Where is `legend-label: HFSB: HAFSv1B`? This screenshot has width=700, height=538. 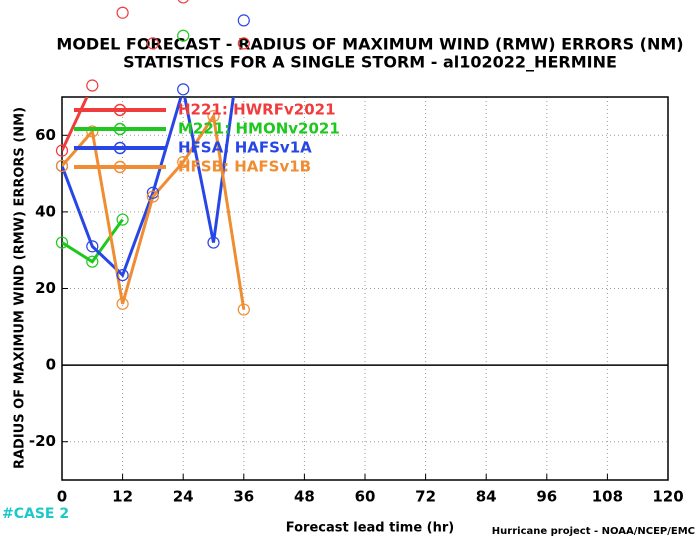 legend-label: HFSB: HAFSv1B is located at coordinates (244, 167).